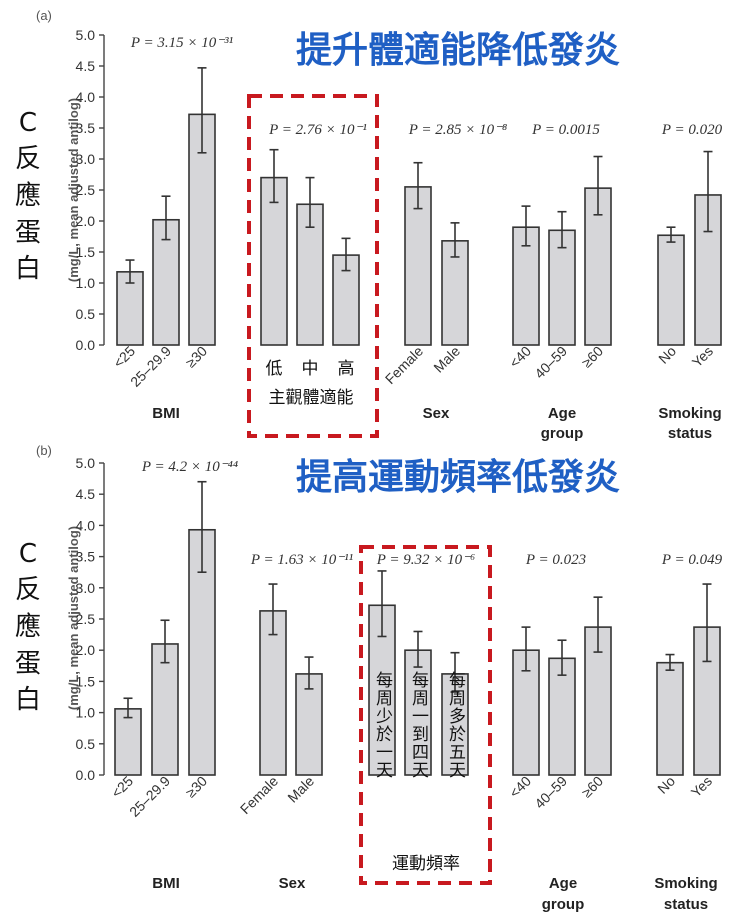 The image size is (740, 916). Describe the element at coordinates (692, 560) in the screenshot. I see `p-value-label: P = 0.049` at that location.